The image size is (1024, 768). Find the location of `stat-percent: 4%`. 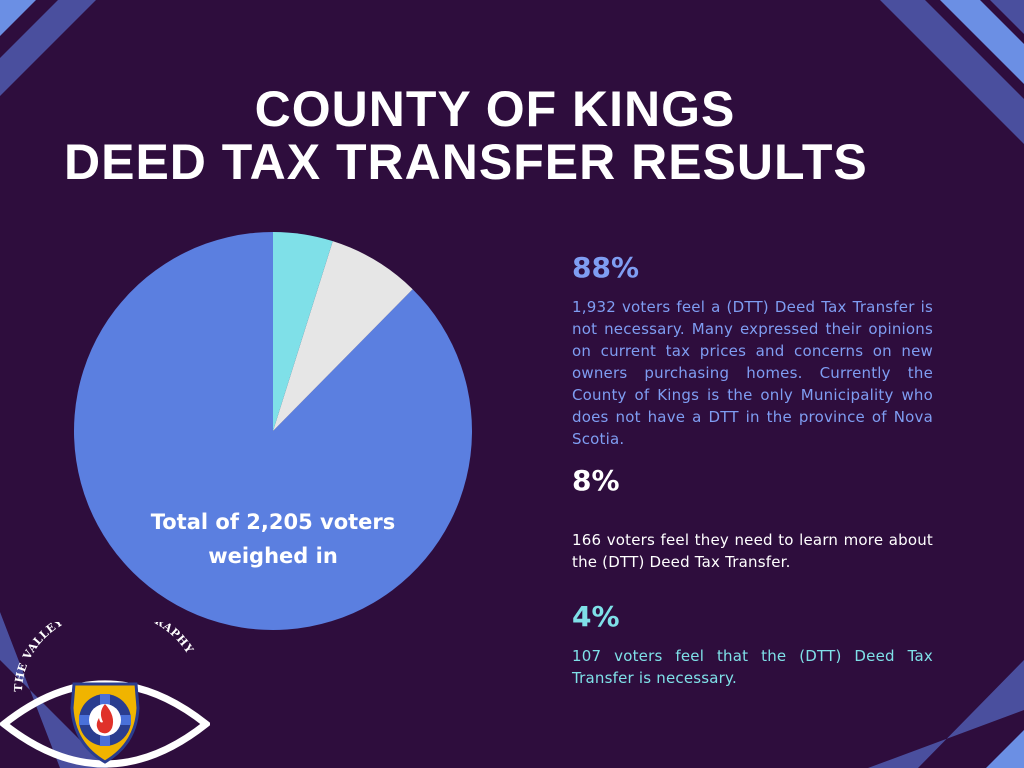

stat-percent: 4% is located at coordinates (596, 616).